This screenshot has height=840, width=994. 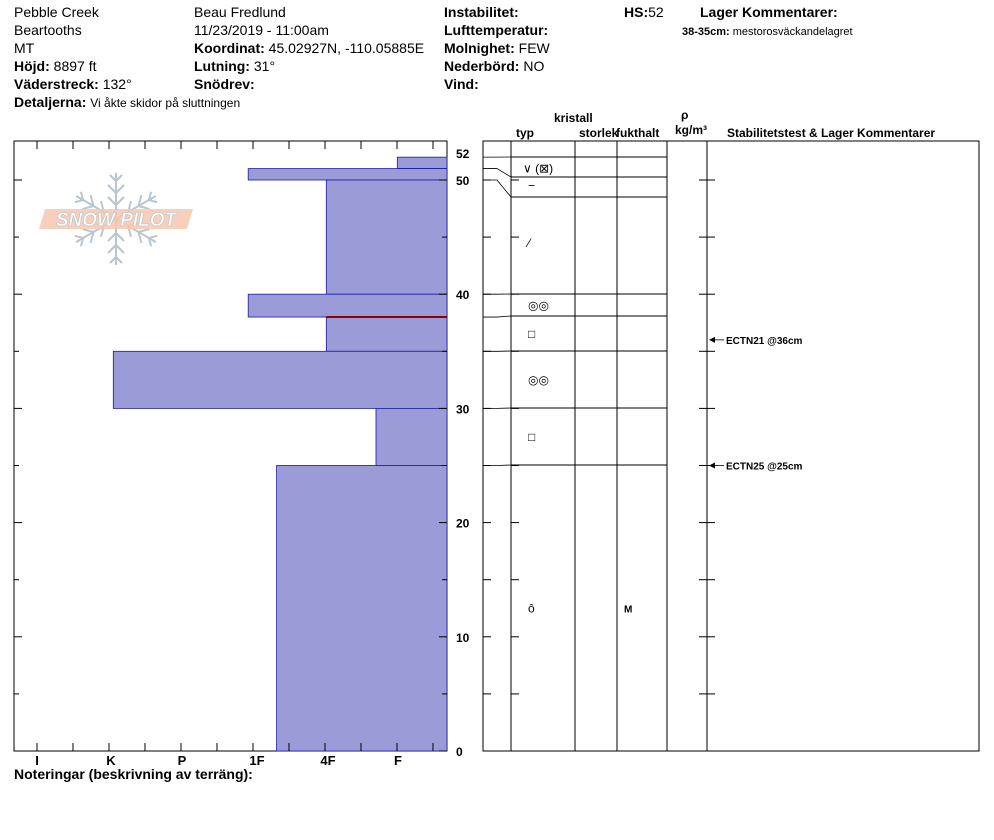 I want to click on depth-label-52: 52, so click(x=463, y=154).